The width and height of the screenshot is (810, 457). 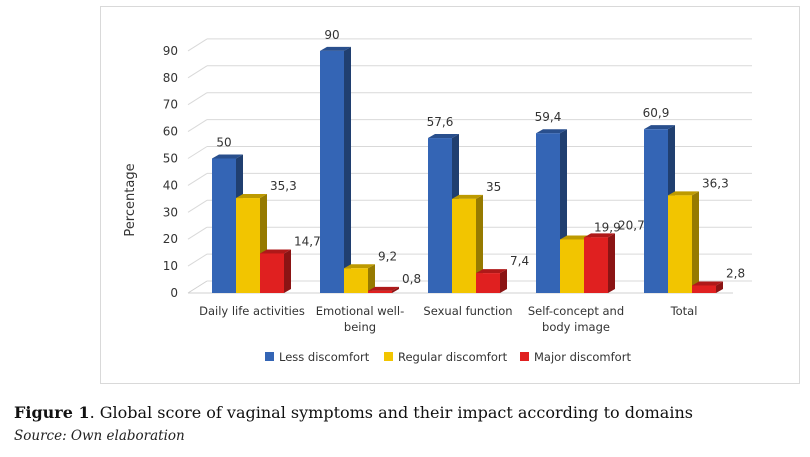 What do you see at coordinates (99, 436) in the screenshot?
I see `source-note: Source: Own elaboration` at bounding box center [99, 436].